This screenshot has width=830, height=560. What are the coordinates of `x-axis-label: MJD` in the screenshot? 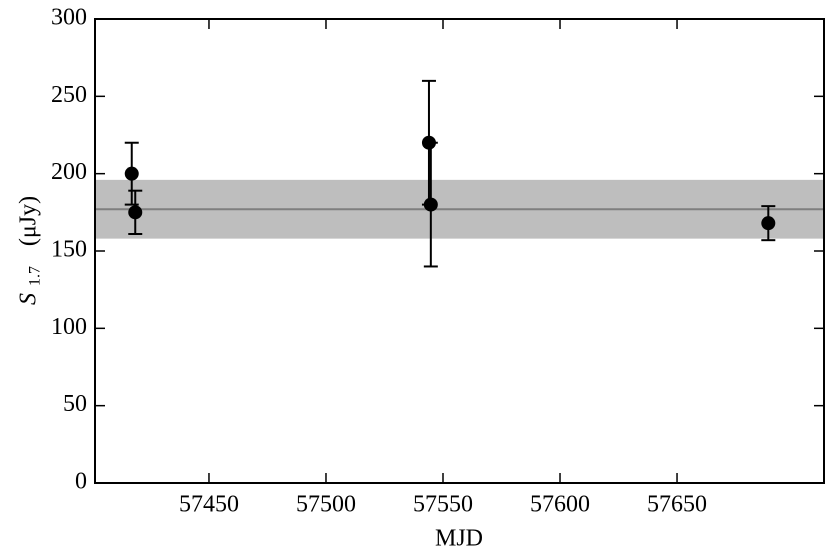 It's located at (459, 539).